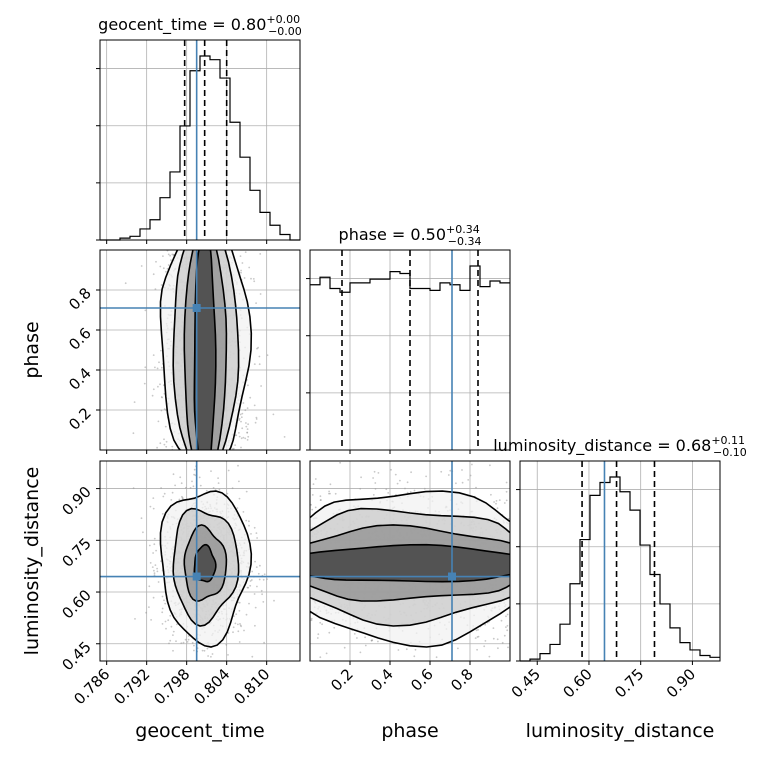 Image resolution: width=760 pixels, height=760 pixels. I want to click on y-tick-label: 0.90, so click(76, 501).